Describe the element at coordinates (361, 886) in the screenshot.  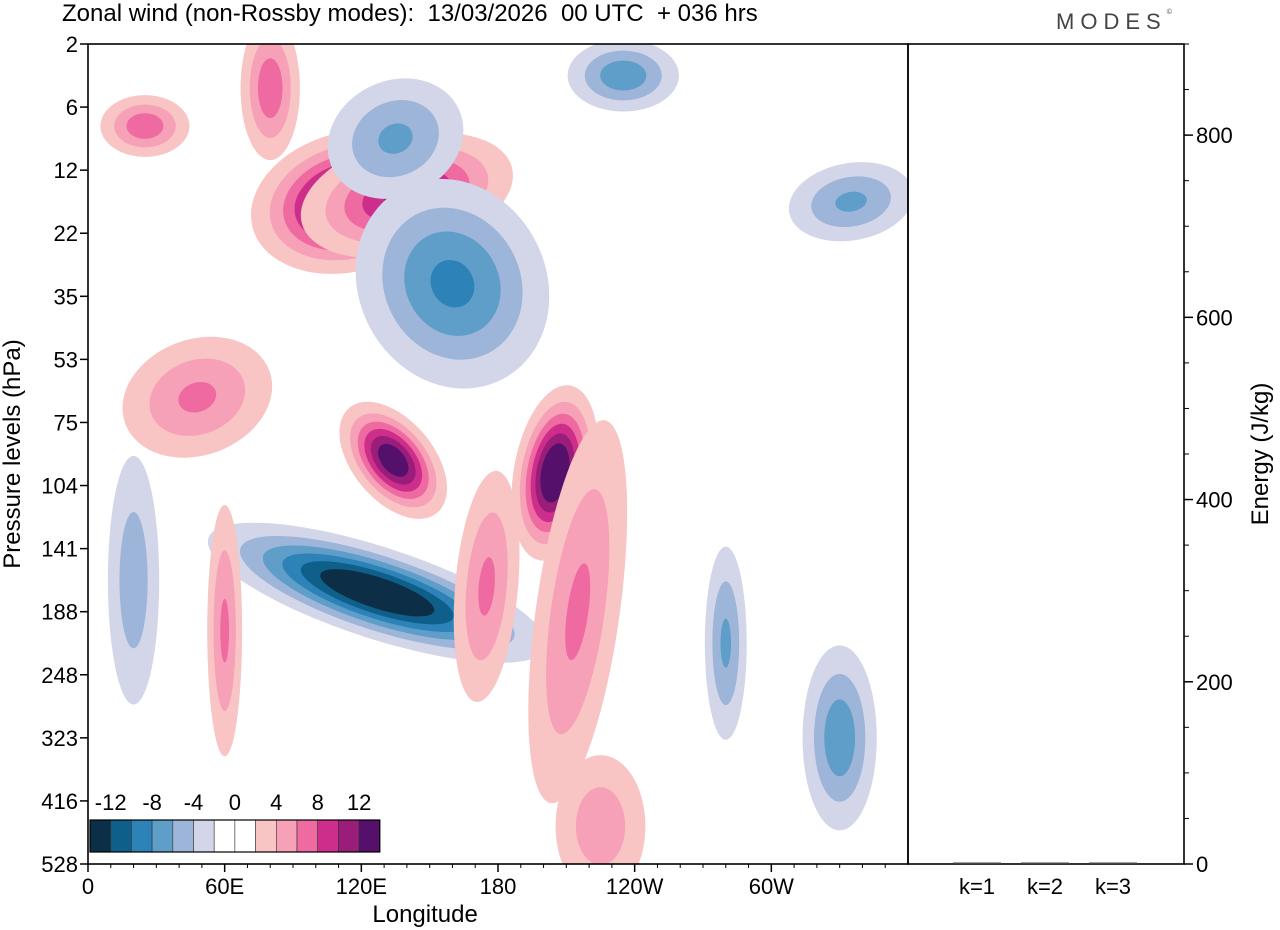
I see `x-tick-label: 120E` at that location.